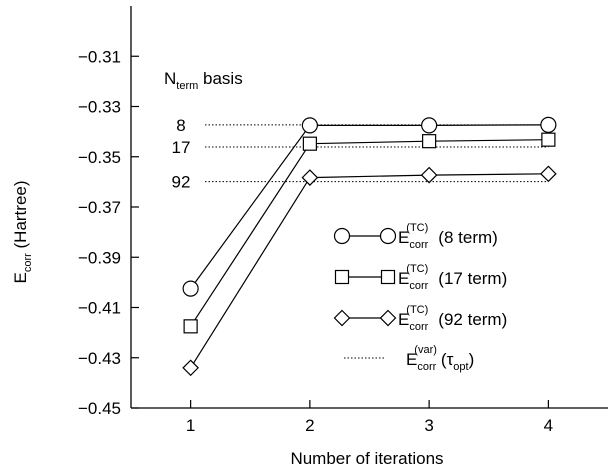 This screenshot has width=608, height=470. Describe the element at coordinates (190, 425) in the screenshot. I see `x-tick-label: 1` at that location.